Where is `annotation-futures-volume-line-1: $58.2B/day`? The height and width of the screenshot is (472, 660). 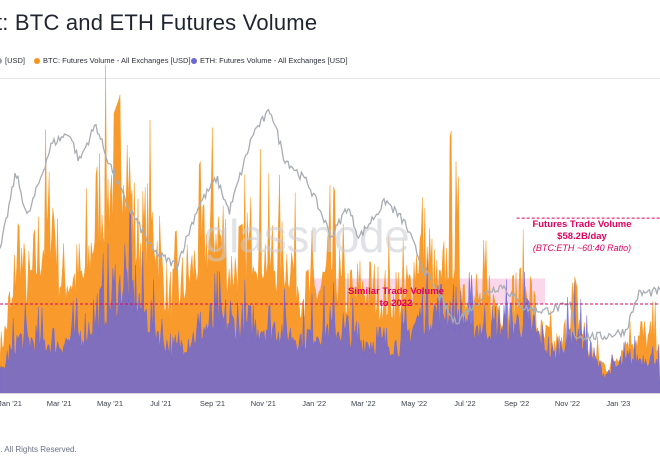 annotation-futures-volume-line-1: $58.2B/day is located at coordinates (582, 236).